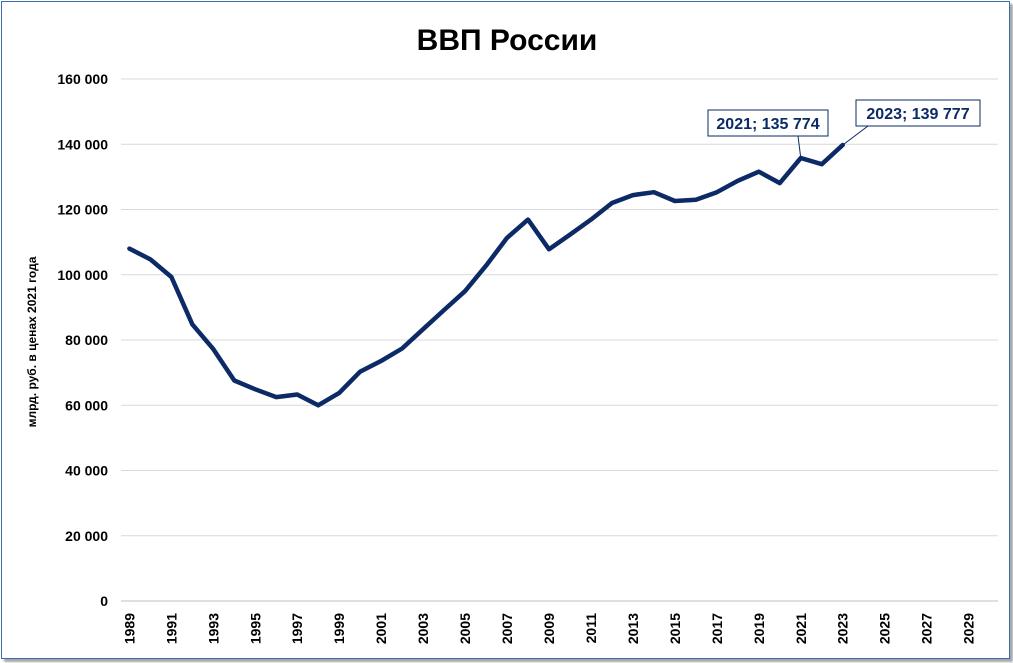 The width and height of the screenshot is (1013, 663). What do you see at coordinates (465, 628) in the screenshot?
I see `x-tick-label-2005: 2005` at bounding box center [465, 628].